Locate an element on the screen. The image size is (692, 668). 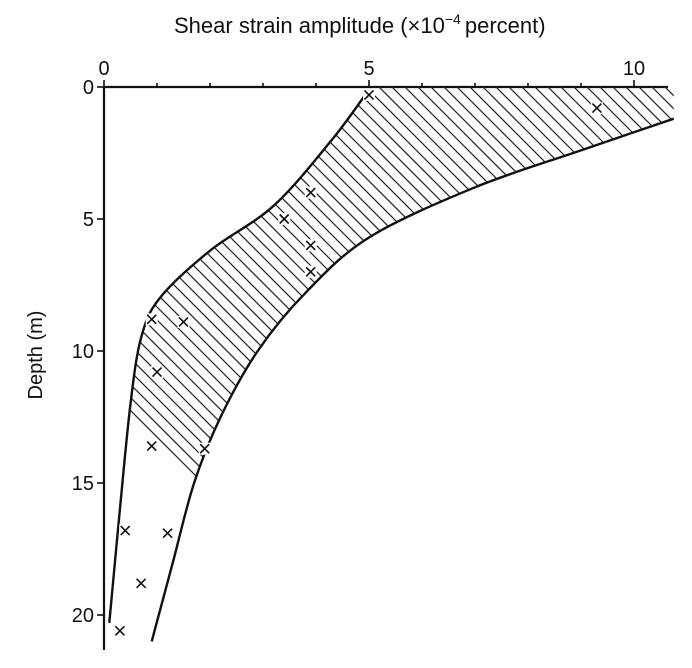
chart-title-tail: percent) is located at coordinates (505, 25).